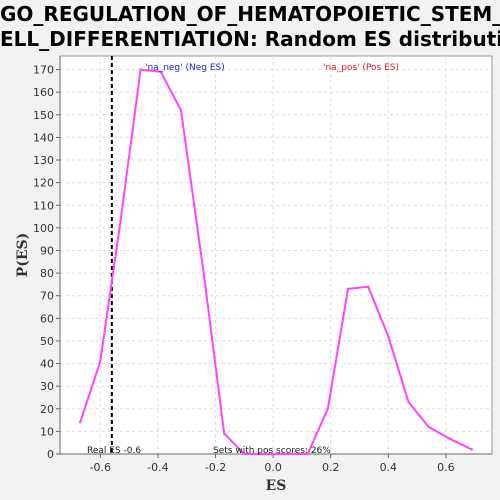  Describe the element at coordinates (47, 409) in the screenshot. I see `y-tick-label: 20` at that location.